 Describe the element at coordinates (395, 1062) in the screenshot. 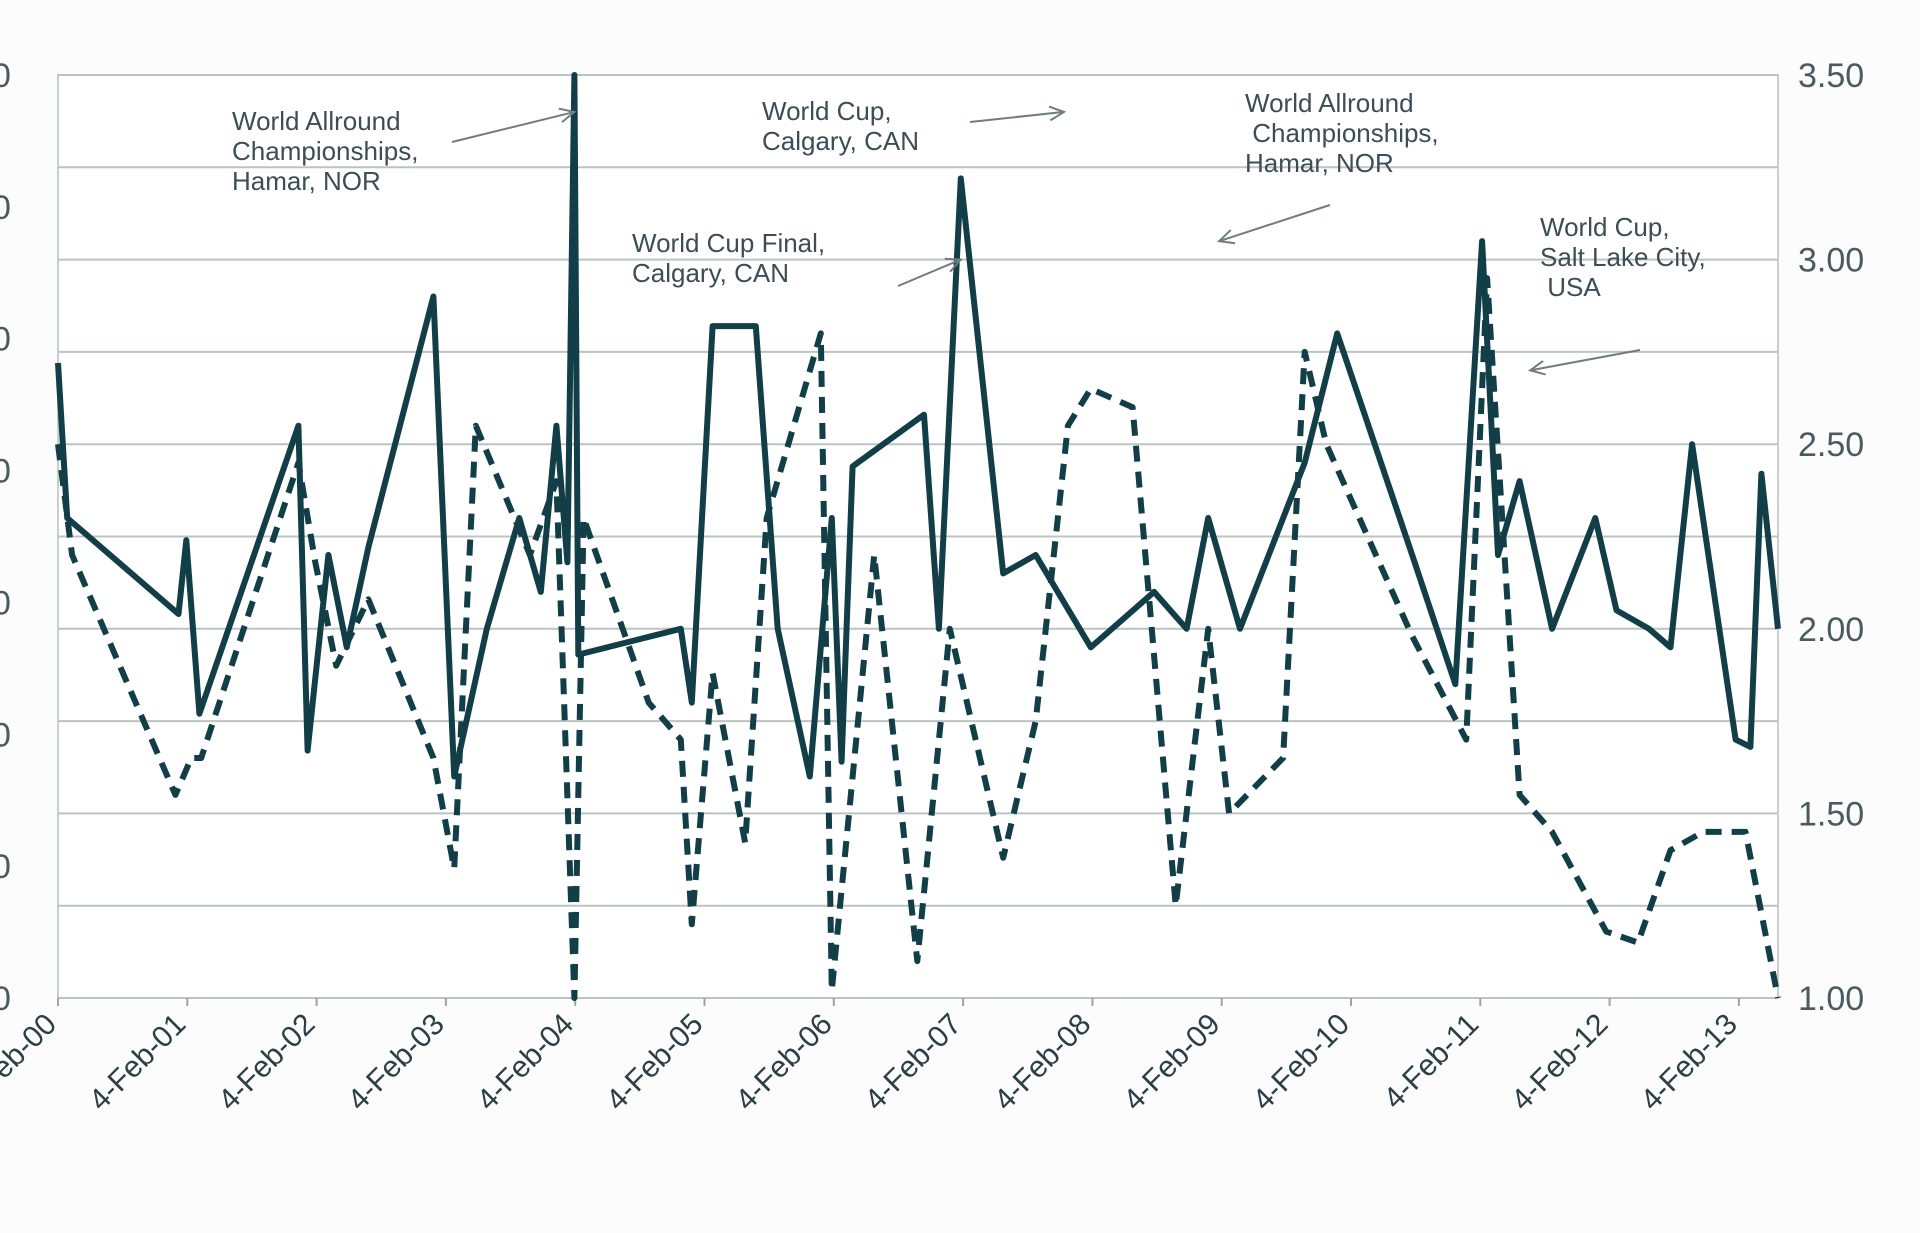

I see `x-tick-label: 4-Feb-03` at that location.